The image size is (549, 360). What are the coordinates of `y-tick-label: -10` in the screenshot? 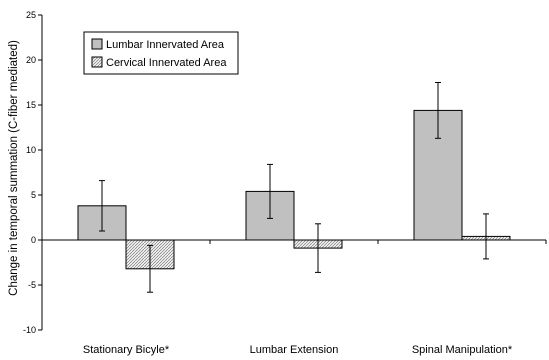 It's located at (29, 330).